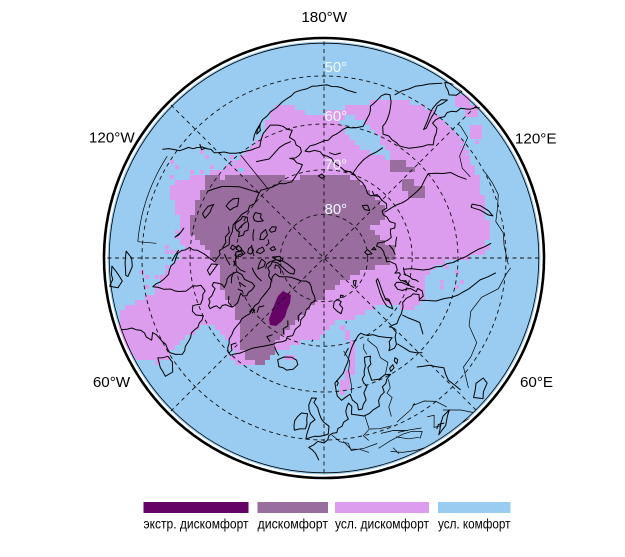  I want to click on svg-text: 60°W, so click(112, 382).